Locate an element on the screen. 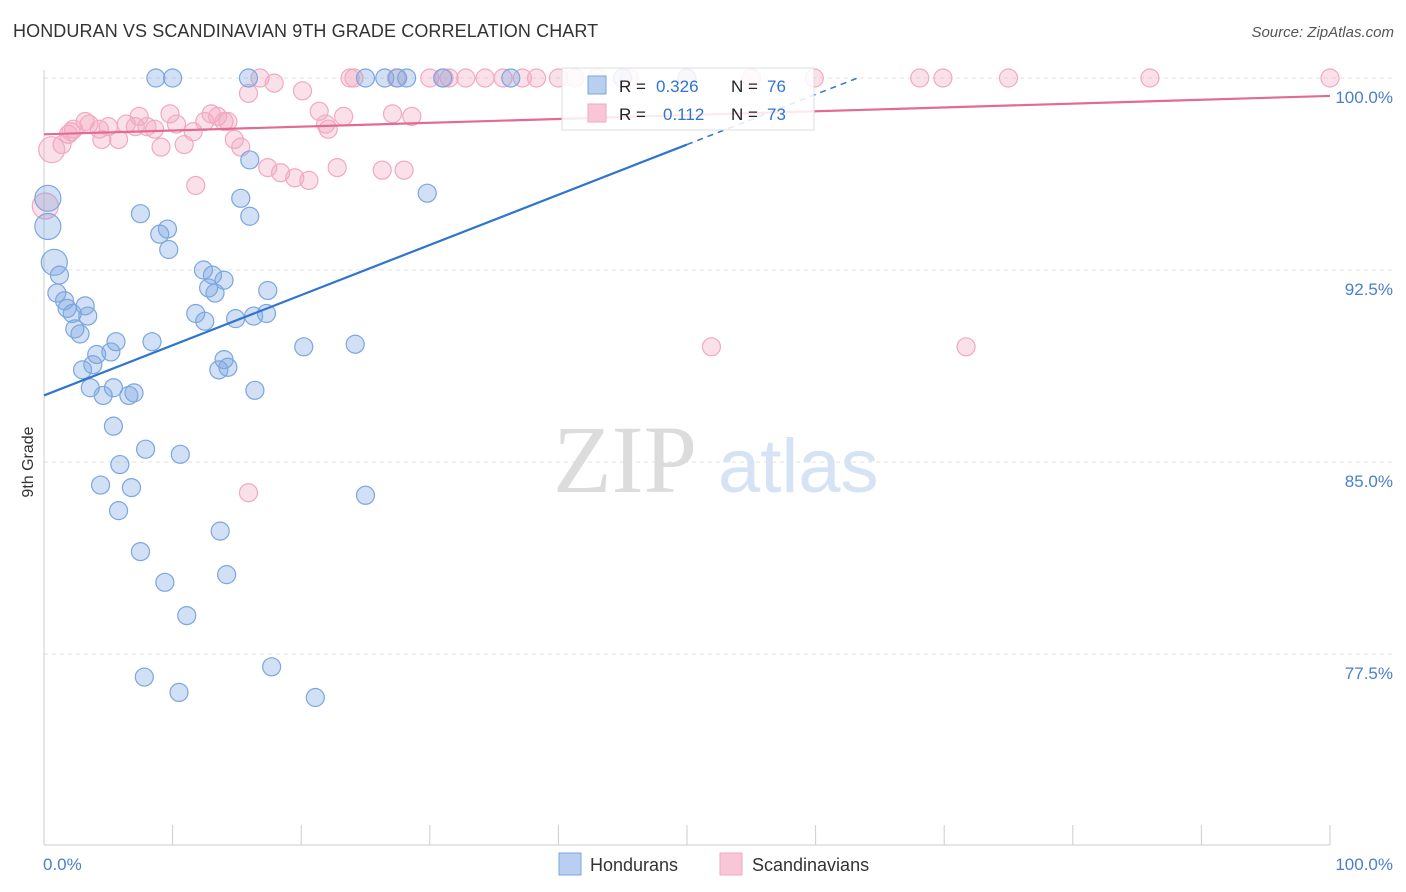  watermark: ZIP atlas is located at coordinates (716, 459).